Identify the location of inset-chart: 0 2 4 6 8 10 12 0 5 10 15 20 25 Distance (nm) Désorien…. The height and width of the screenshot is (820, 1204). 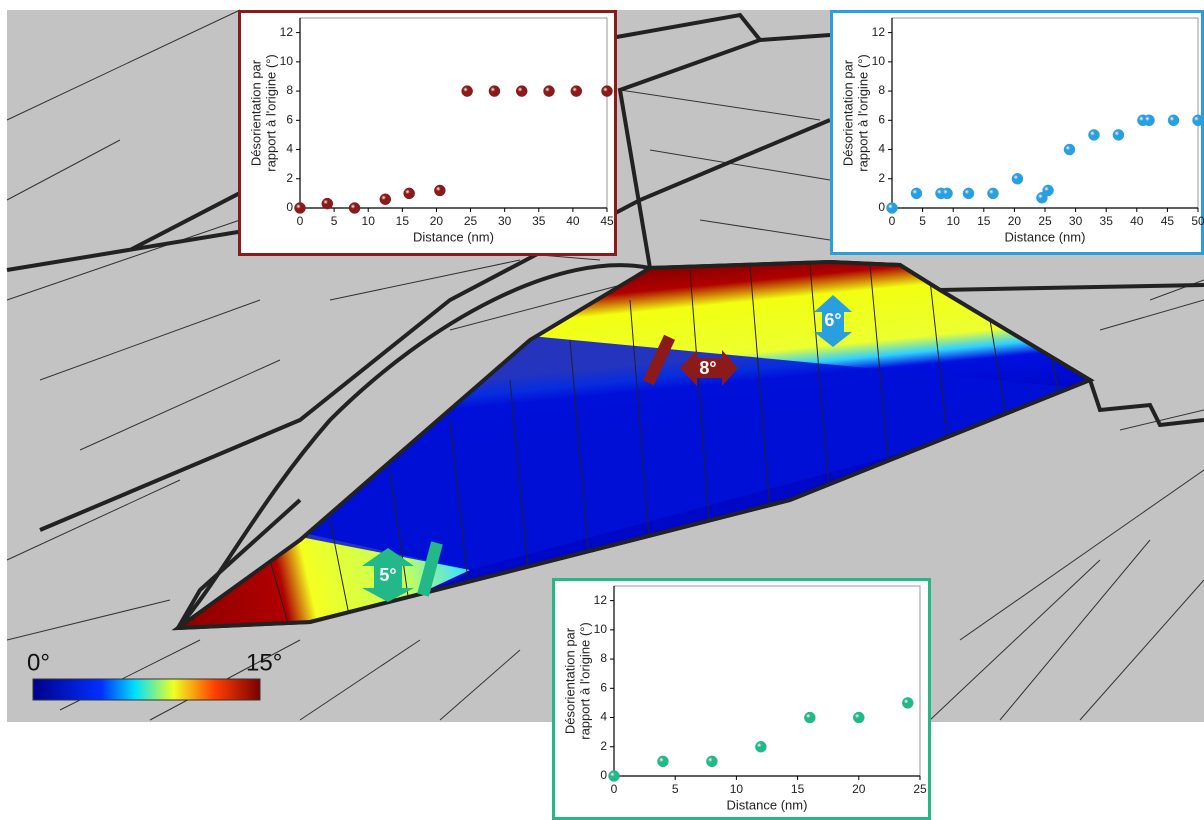
(741, 699).